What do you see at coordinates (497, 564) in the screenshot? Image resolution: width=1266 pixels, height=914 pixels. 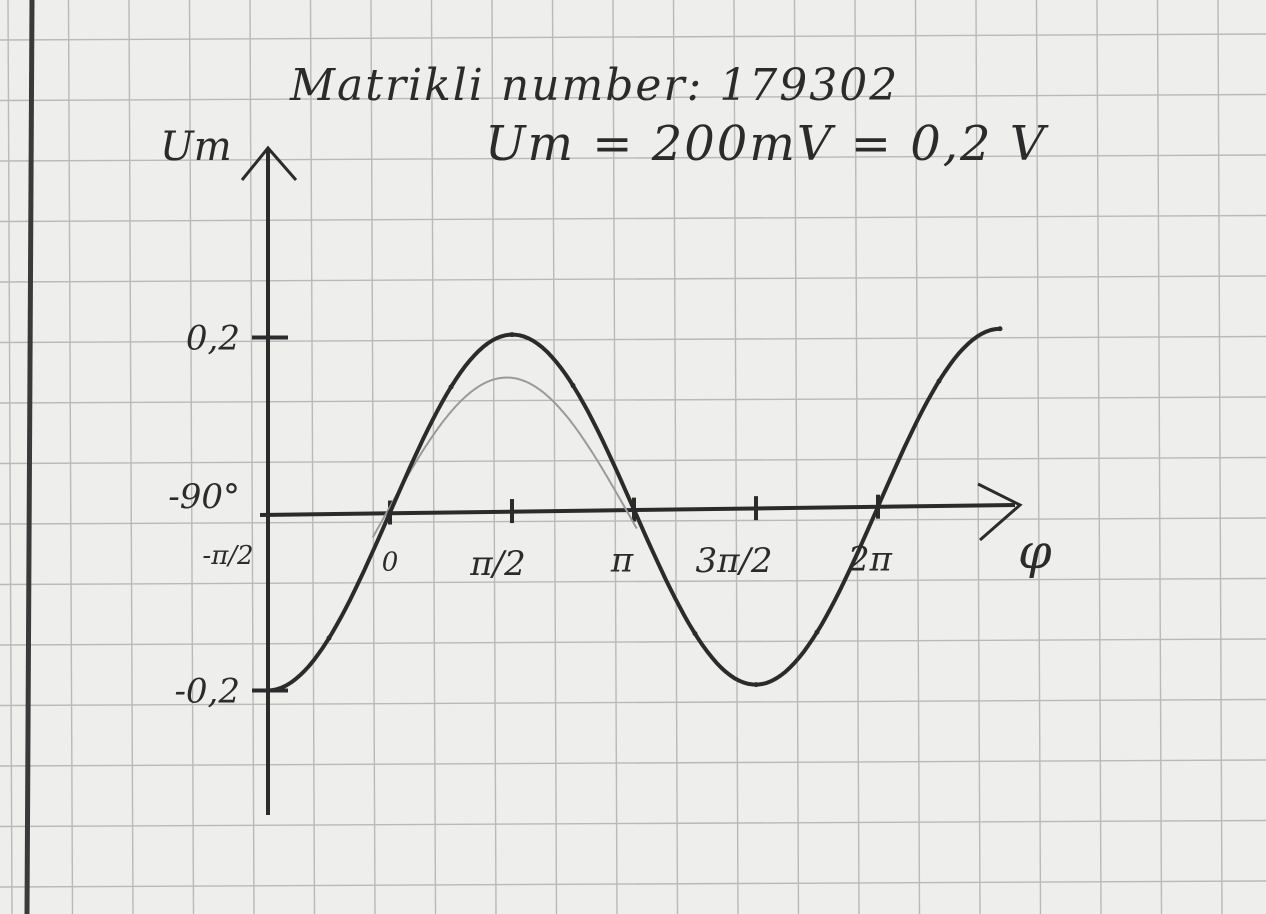 I see `x-tick-label: π/2` at bounding box center [497, 564].